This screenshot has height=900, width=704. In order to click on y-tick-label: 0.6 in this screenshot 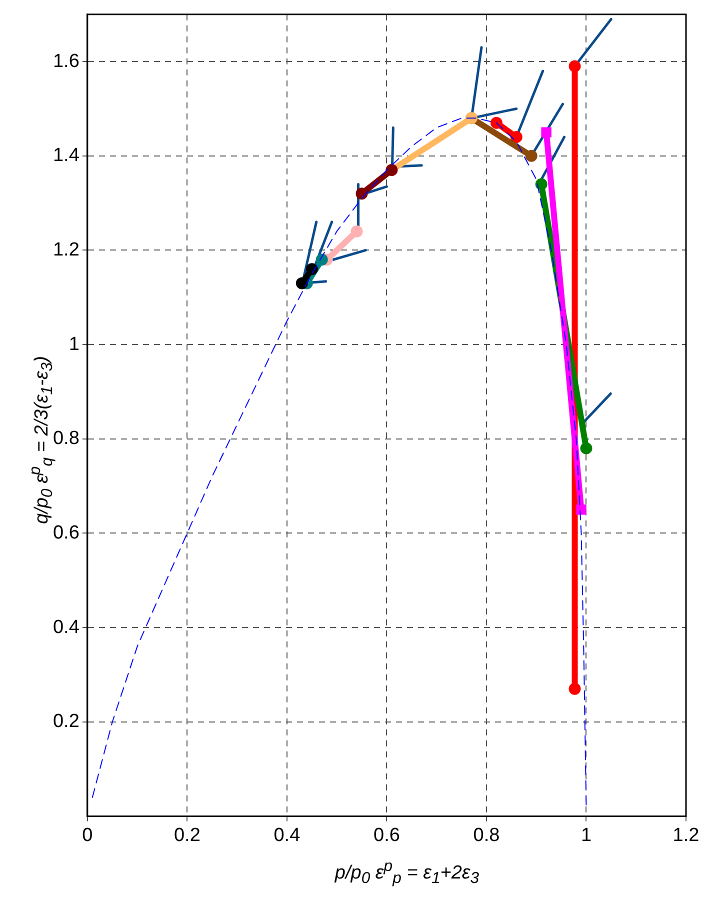, I will do `click(66, 533)`.